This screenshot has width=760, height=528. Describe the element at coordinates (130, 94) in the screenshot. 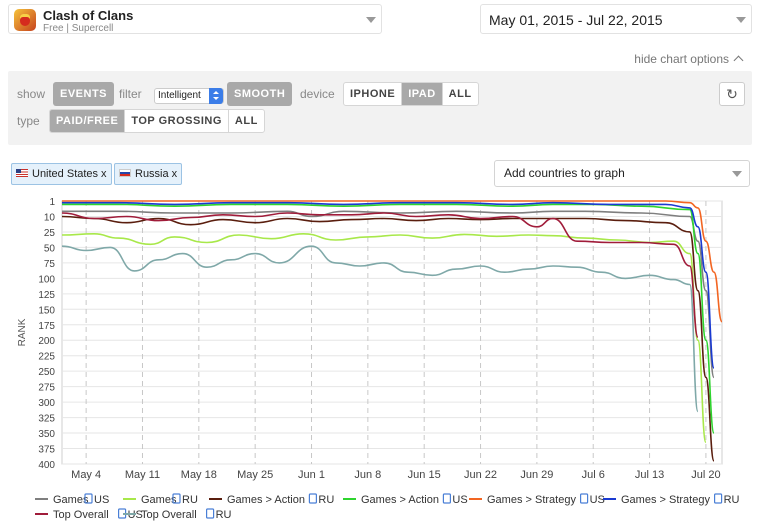

I see `filter-label: filter` at that location.